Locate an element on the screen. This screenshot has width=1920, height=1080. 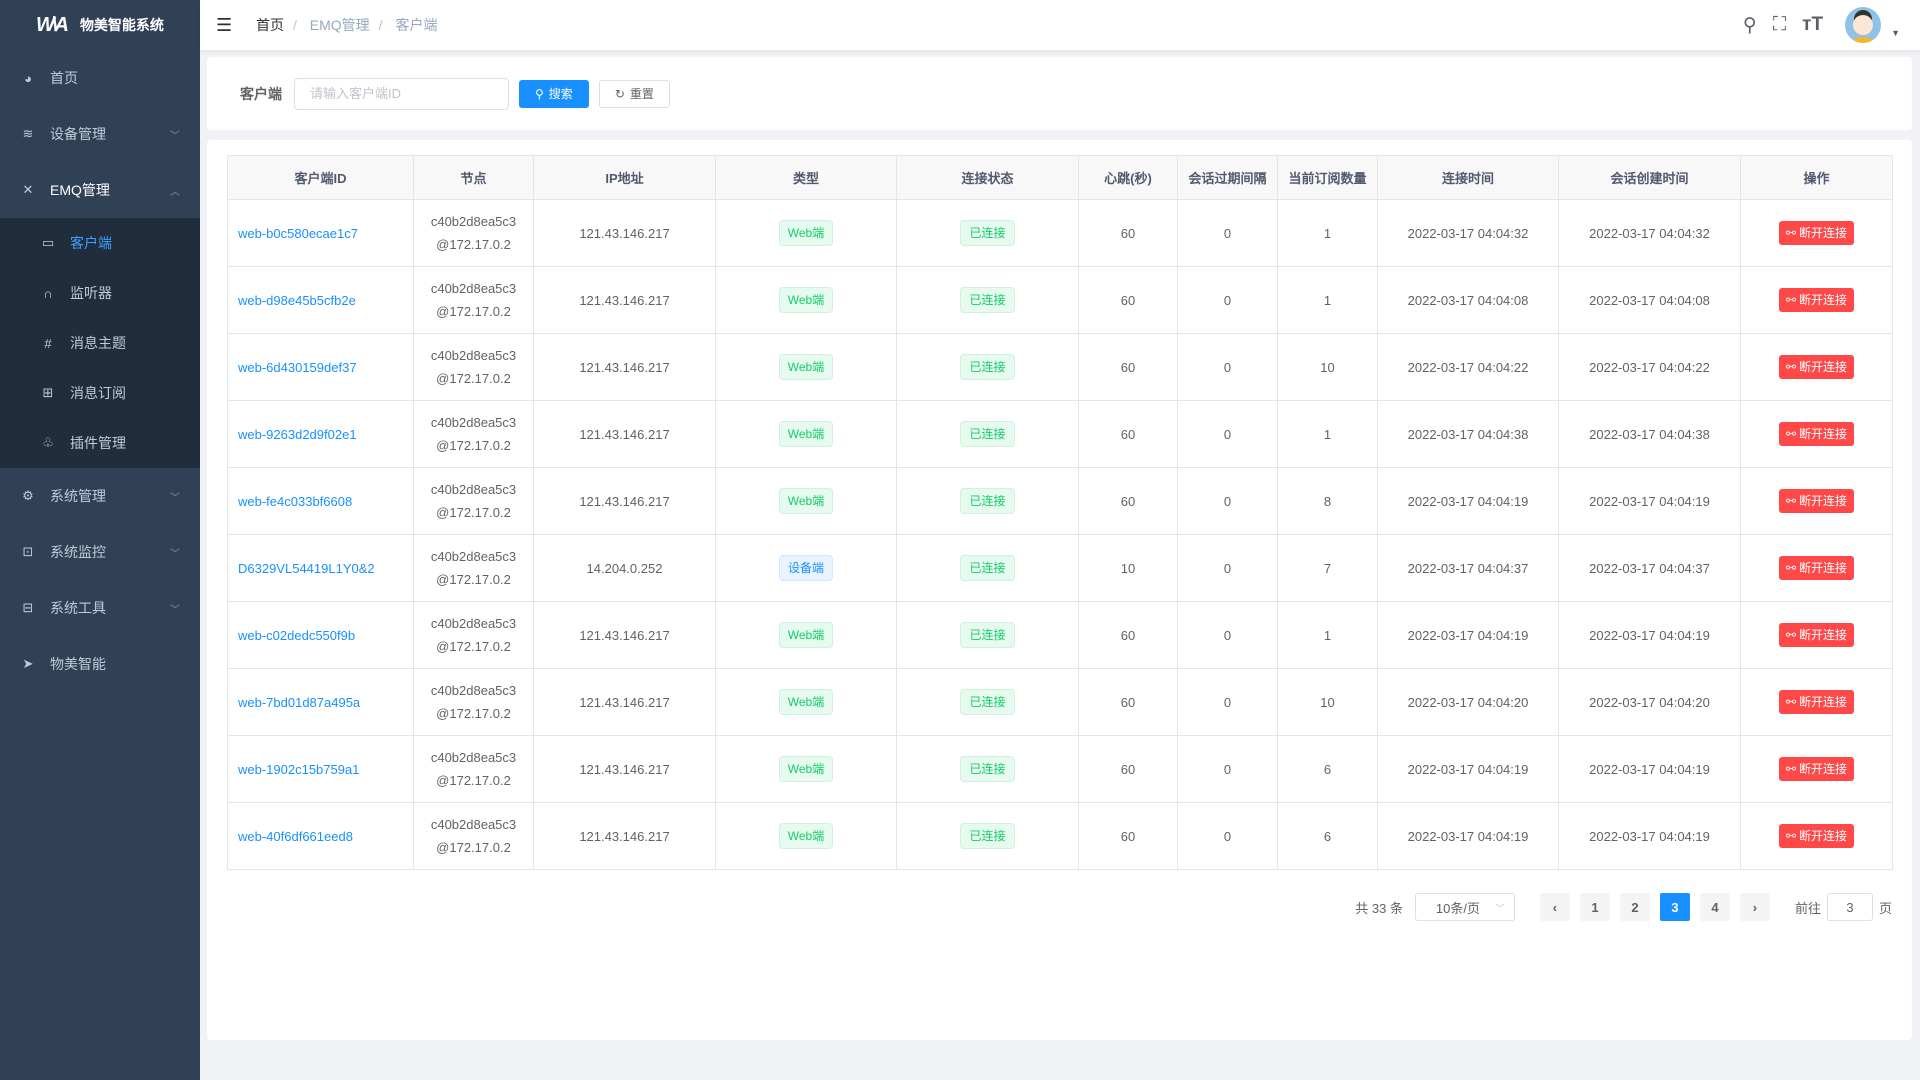
client-id-link: web-6d430159def37 is located at coordinates (320, 367).